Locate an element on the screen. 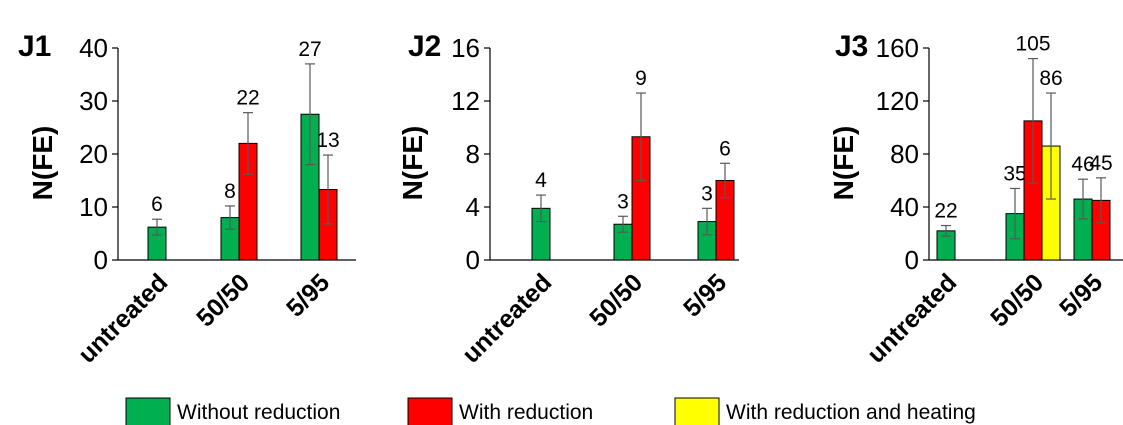 This screenshot has height=425, width=1123. y-tick-label: 16 is located at coordinates (465, 48).